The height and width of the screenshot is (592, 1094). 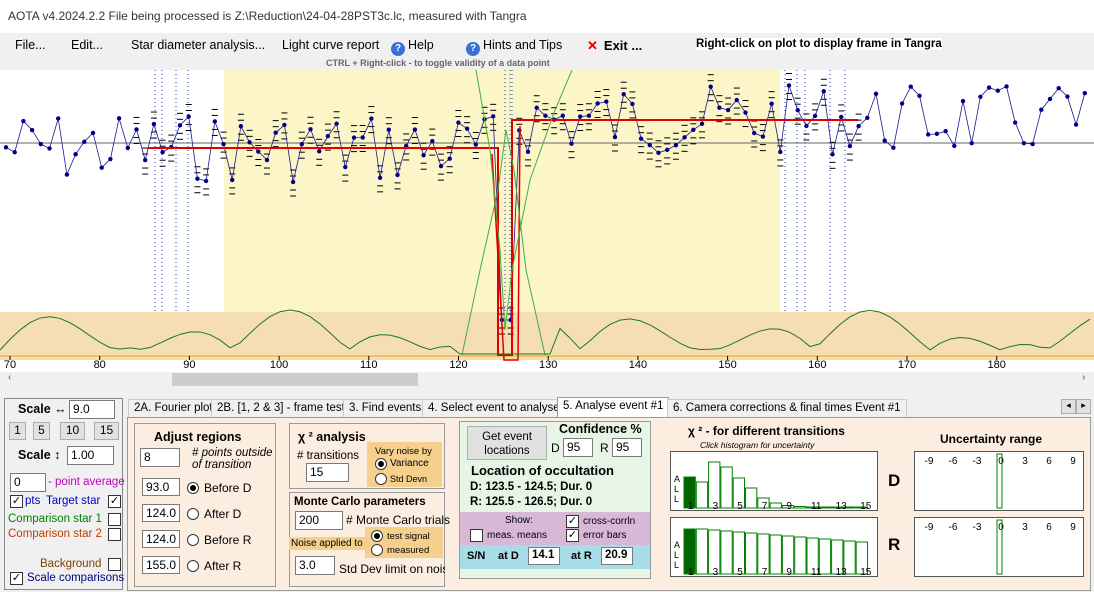 I want to click on uncertainty-d-marker, so click(x=999, y=481).